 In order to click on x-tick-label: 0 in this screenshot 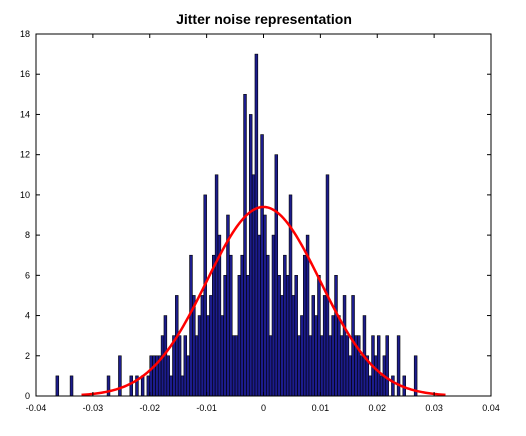, I will do `click(263, 408)`.